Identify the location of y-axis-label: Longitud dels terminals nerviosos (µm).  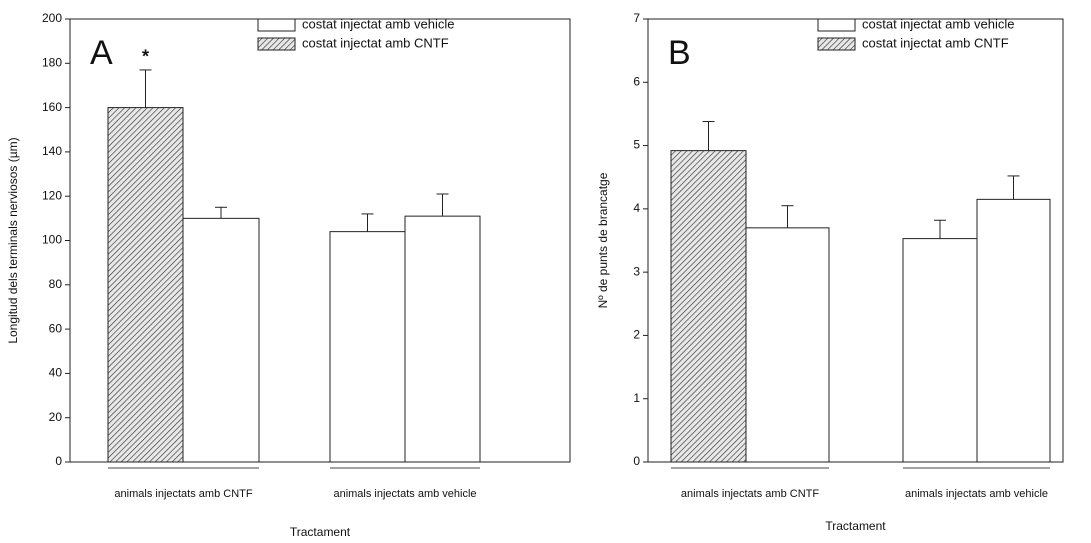
(13, 240).